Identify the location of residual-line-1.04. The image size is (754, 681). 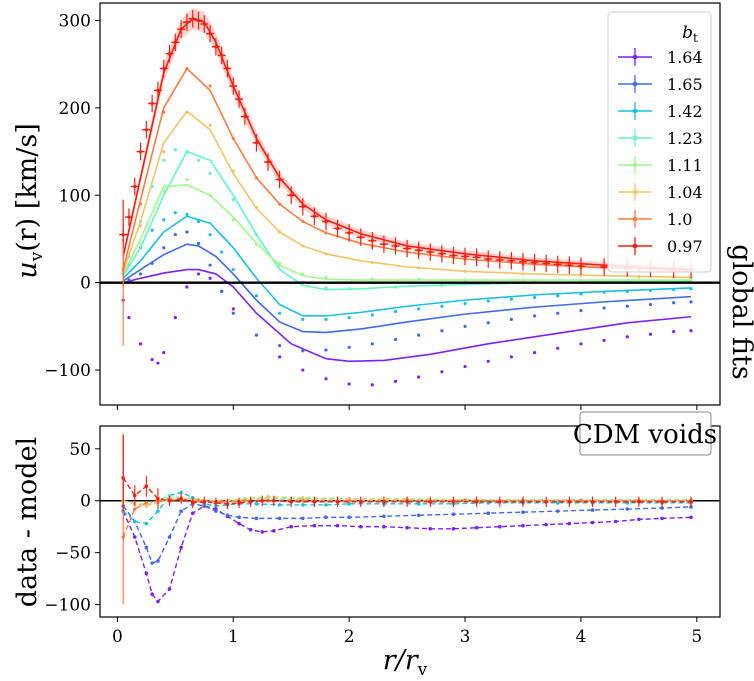
(407, 501).